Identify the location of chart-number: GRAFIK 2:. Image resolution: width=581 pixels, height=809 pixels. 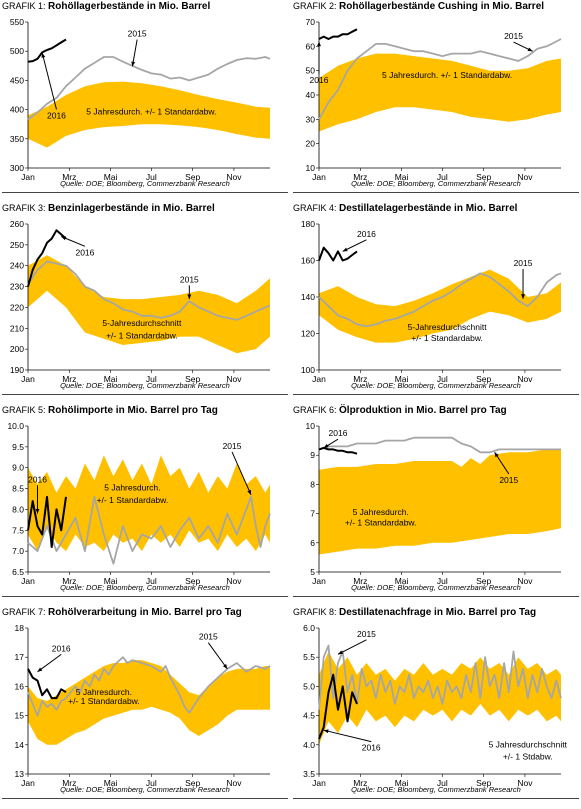
(316, 6).